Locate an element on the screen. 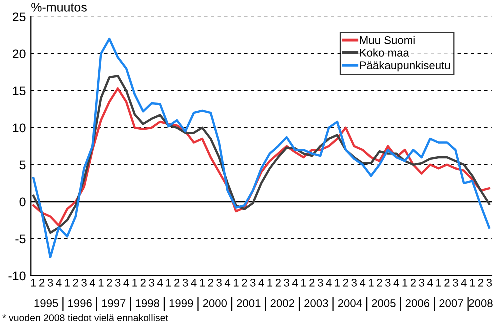  text: 1998 is located at coordinates (148, 304).